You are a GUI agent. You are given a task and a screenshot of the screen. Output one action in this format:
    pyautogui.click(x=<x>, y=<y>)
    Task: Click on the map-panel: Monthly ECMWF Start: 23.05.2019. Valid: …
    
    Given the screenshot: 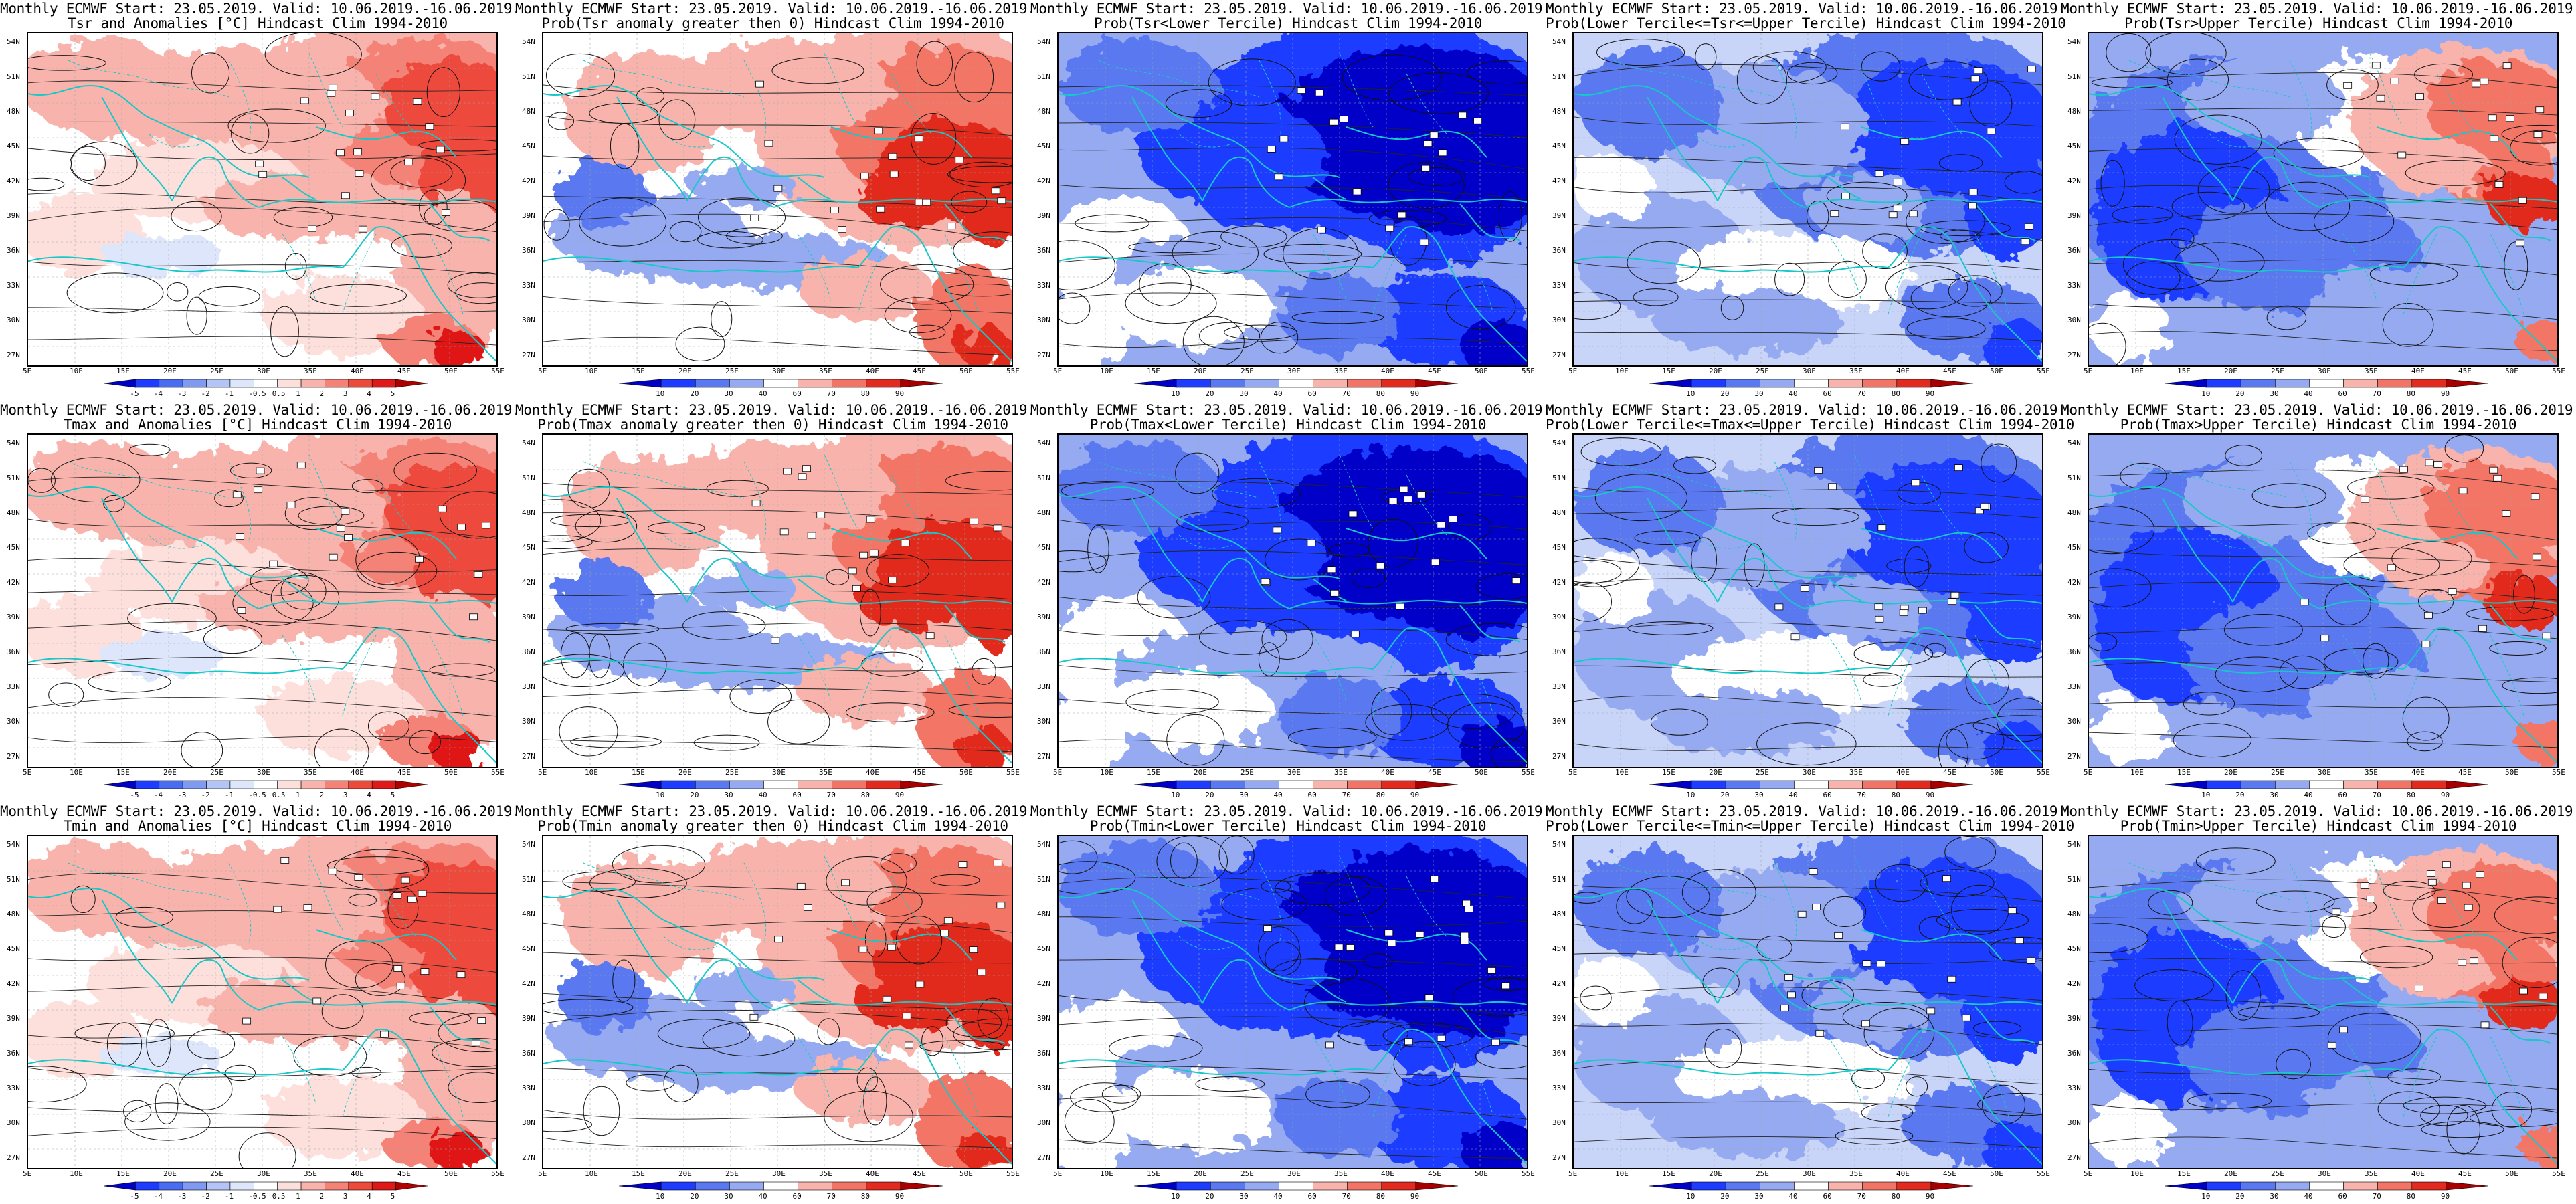 What is the action you would take?
    pyautogui.click(x=775, y=200)
    